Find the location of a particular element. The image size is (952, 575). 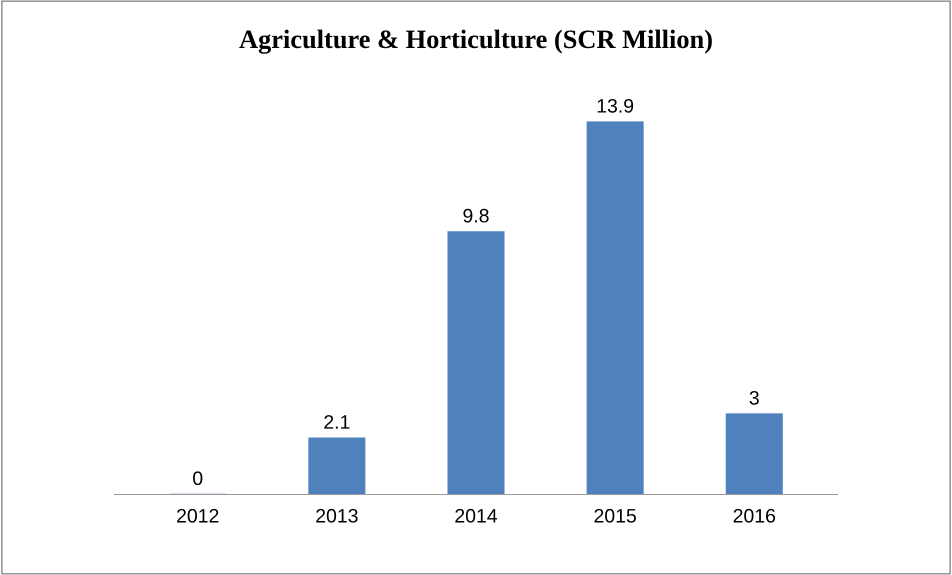

data-label: 0 is located at coordinates (197, 478).